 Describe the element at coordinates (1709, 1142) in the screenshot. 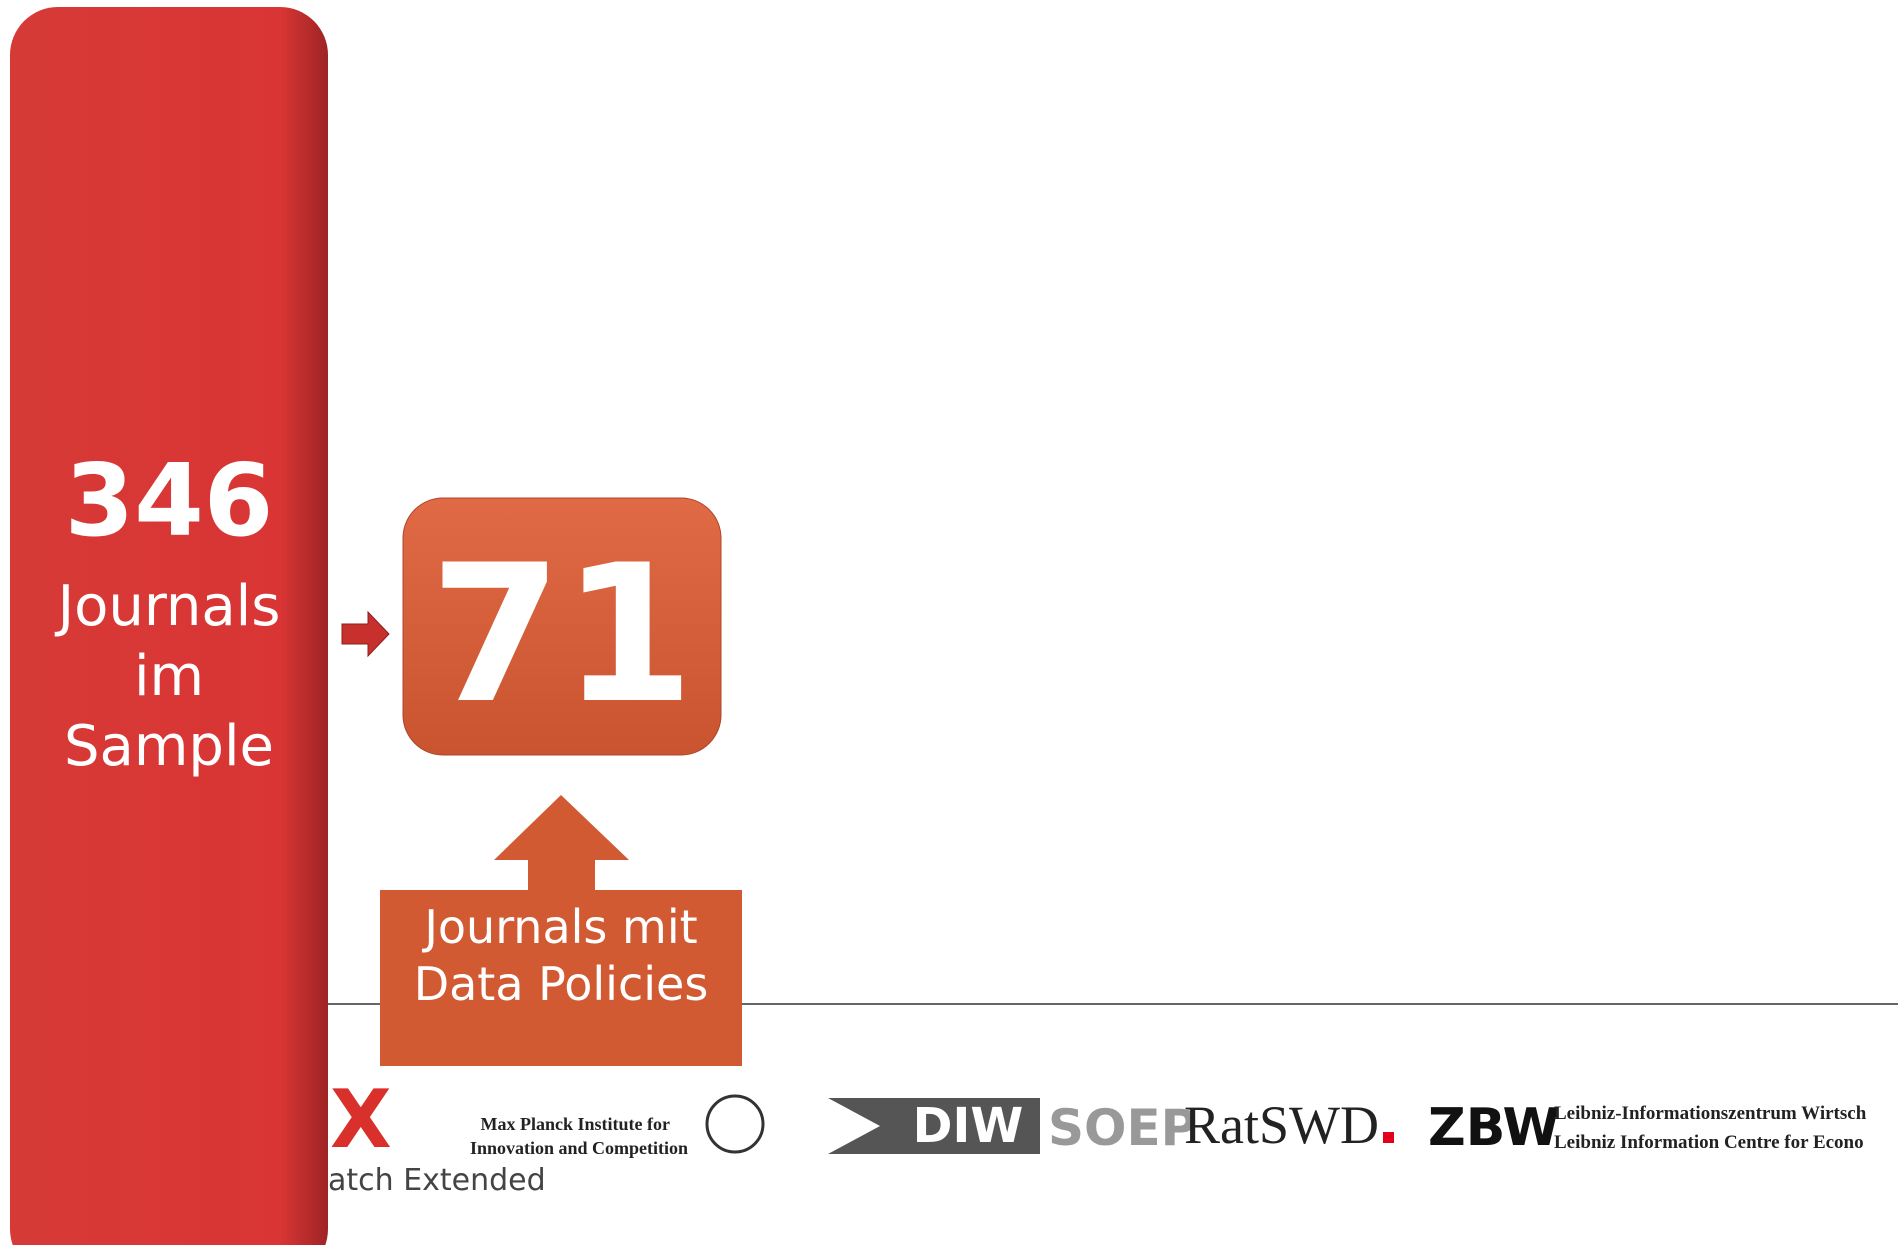

I see `leibniz-text: Leibniz Information Centre for Econo` at that location.